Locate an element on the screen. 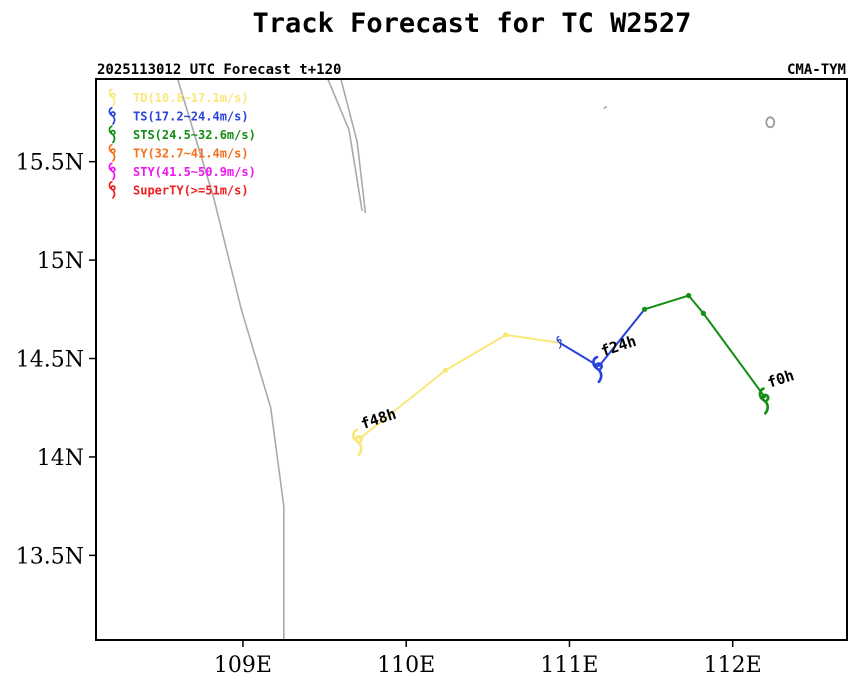 The height and width of the screenshot is (693, 860). x-tick-label: 110E is located at coordinates (406, 665).